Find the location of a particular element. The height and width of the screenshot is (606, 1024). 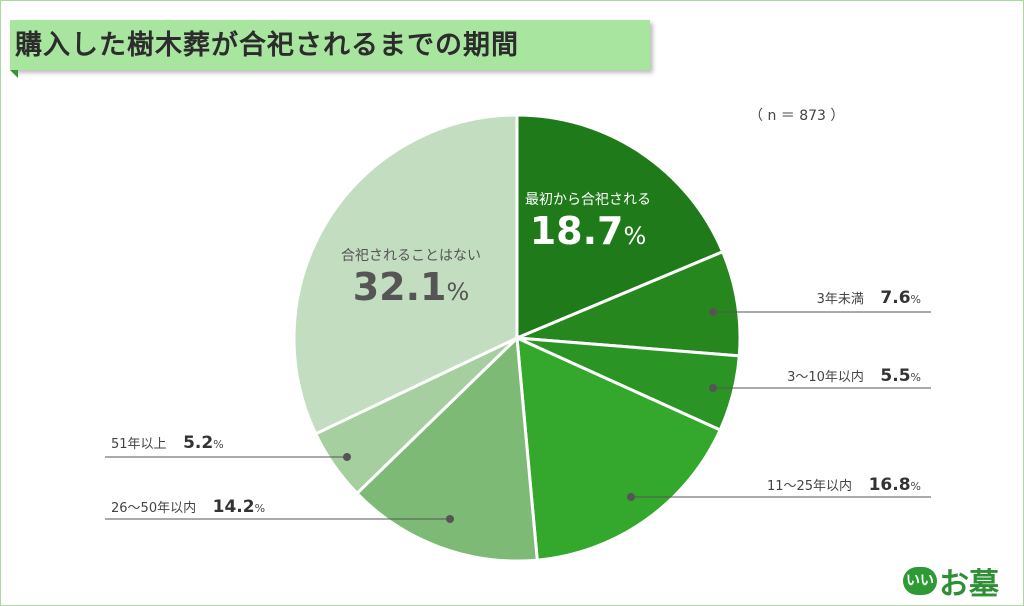

chart-title: 購入した樹木葬が合祀されるまでの期間 is located at coordinates (267, 45).